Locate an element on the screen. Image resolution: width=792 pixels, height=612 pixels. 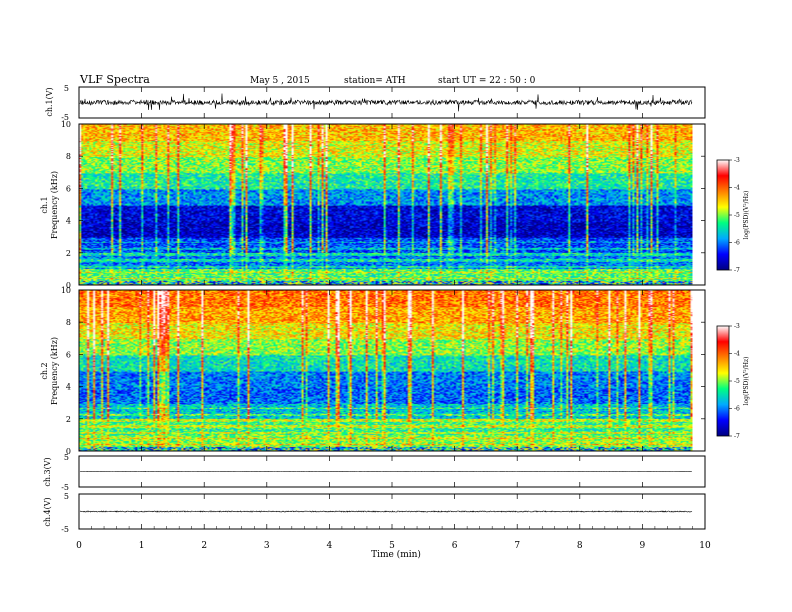
ch1-colorbar: -3 -4 -5 -6 -7 log(PSD)(V²/Hz) is located at coordinates (733, 215).